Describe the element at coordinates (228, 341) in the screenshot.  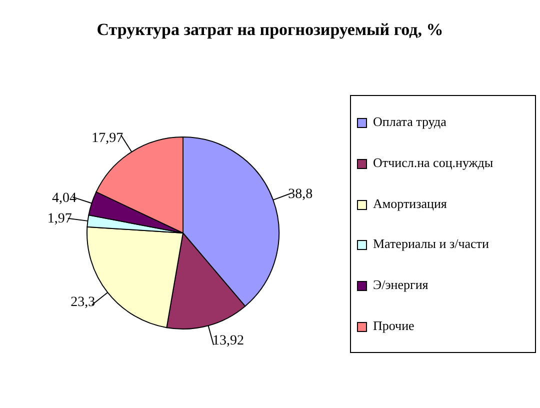
I see `data-label: 13,92` at that location.